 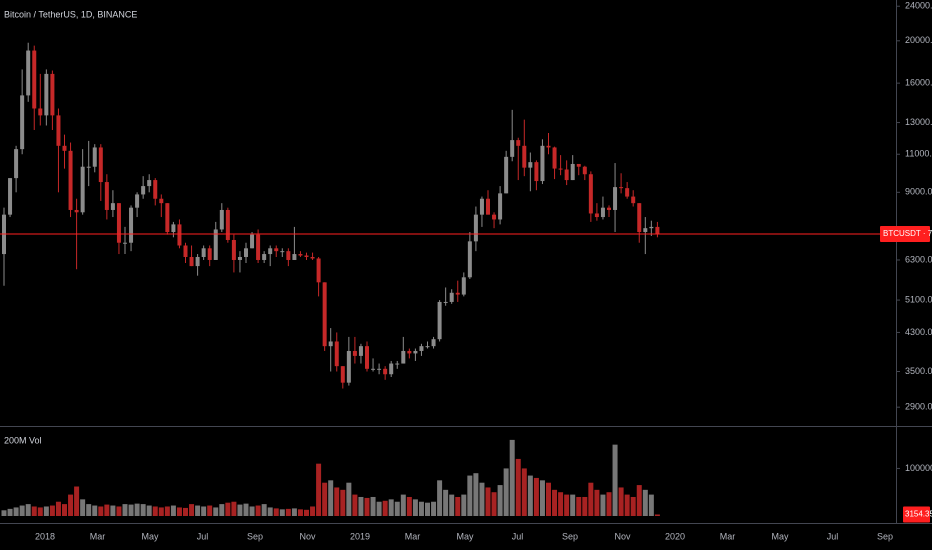 I want to click on last-price-box, so click(x=905, y=234).